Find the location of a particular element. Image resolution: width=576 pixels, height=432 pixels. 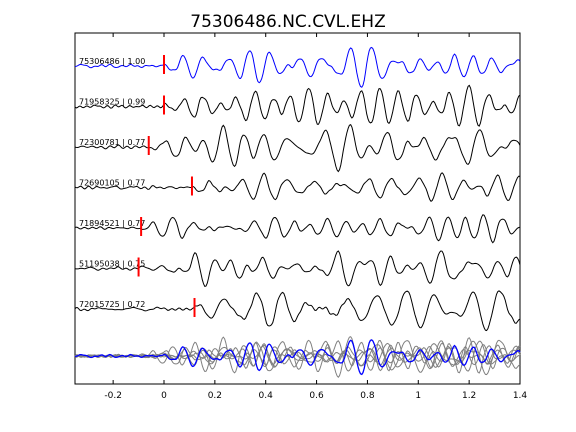

trace-label-3: 72690105 | 0.77 is located at coordinates (112, 183).